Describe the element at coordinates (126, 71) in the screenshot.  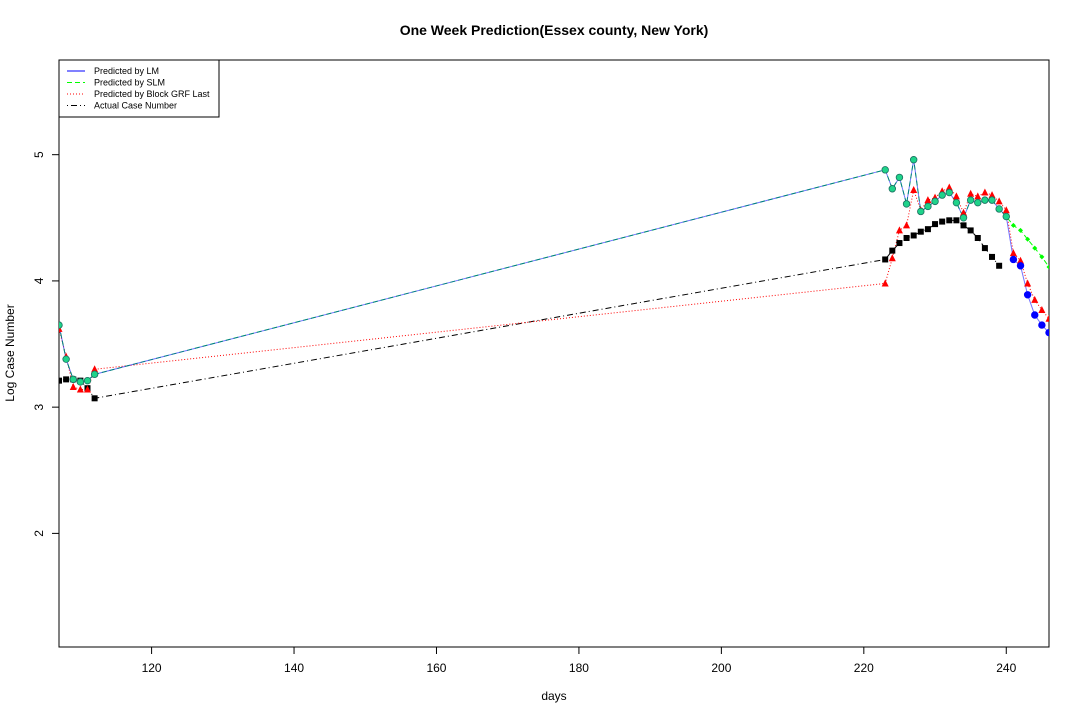
I see `legend-label: Predicted by LM` at that location.